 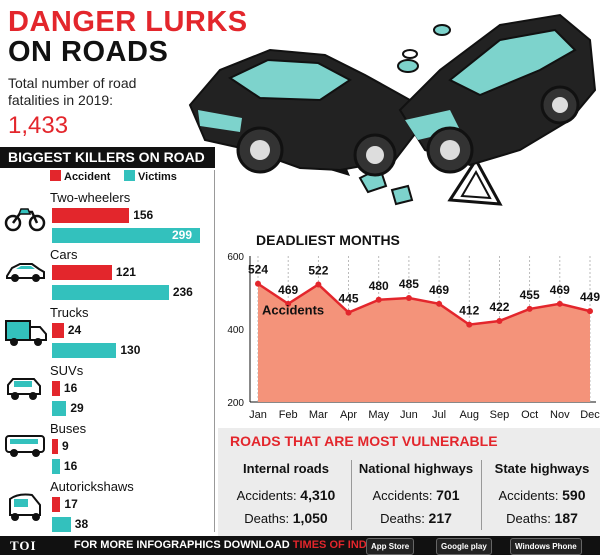 What do you see at coordinates (143, 215) in the screenshot?
I see `accident-value: 156` at bounding box center [143, 215].